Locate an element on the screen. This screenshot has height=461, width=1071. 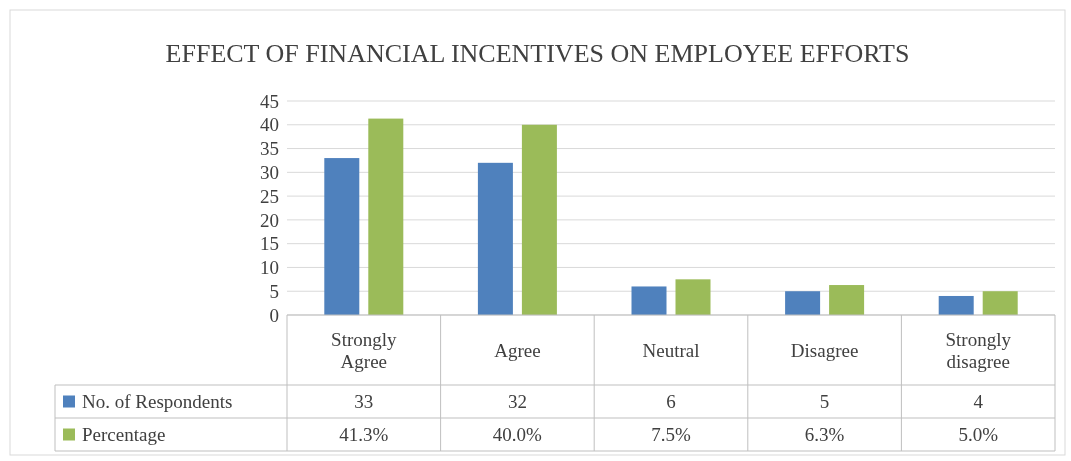
x-tick-label: Neutral is located at coordinates (671, 350).